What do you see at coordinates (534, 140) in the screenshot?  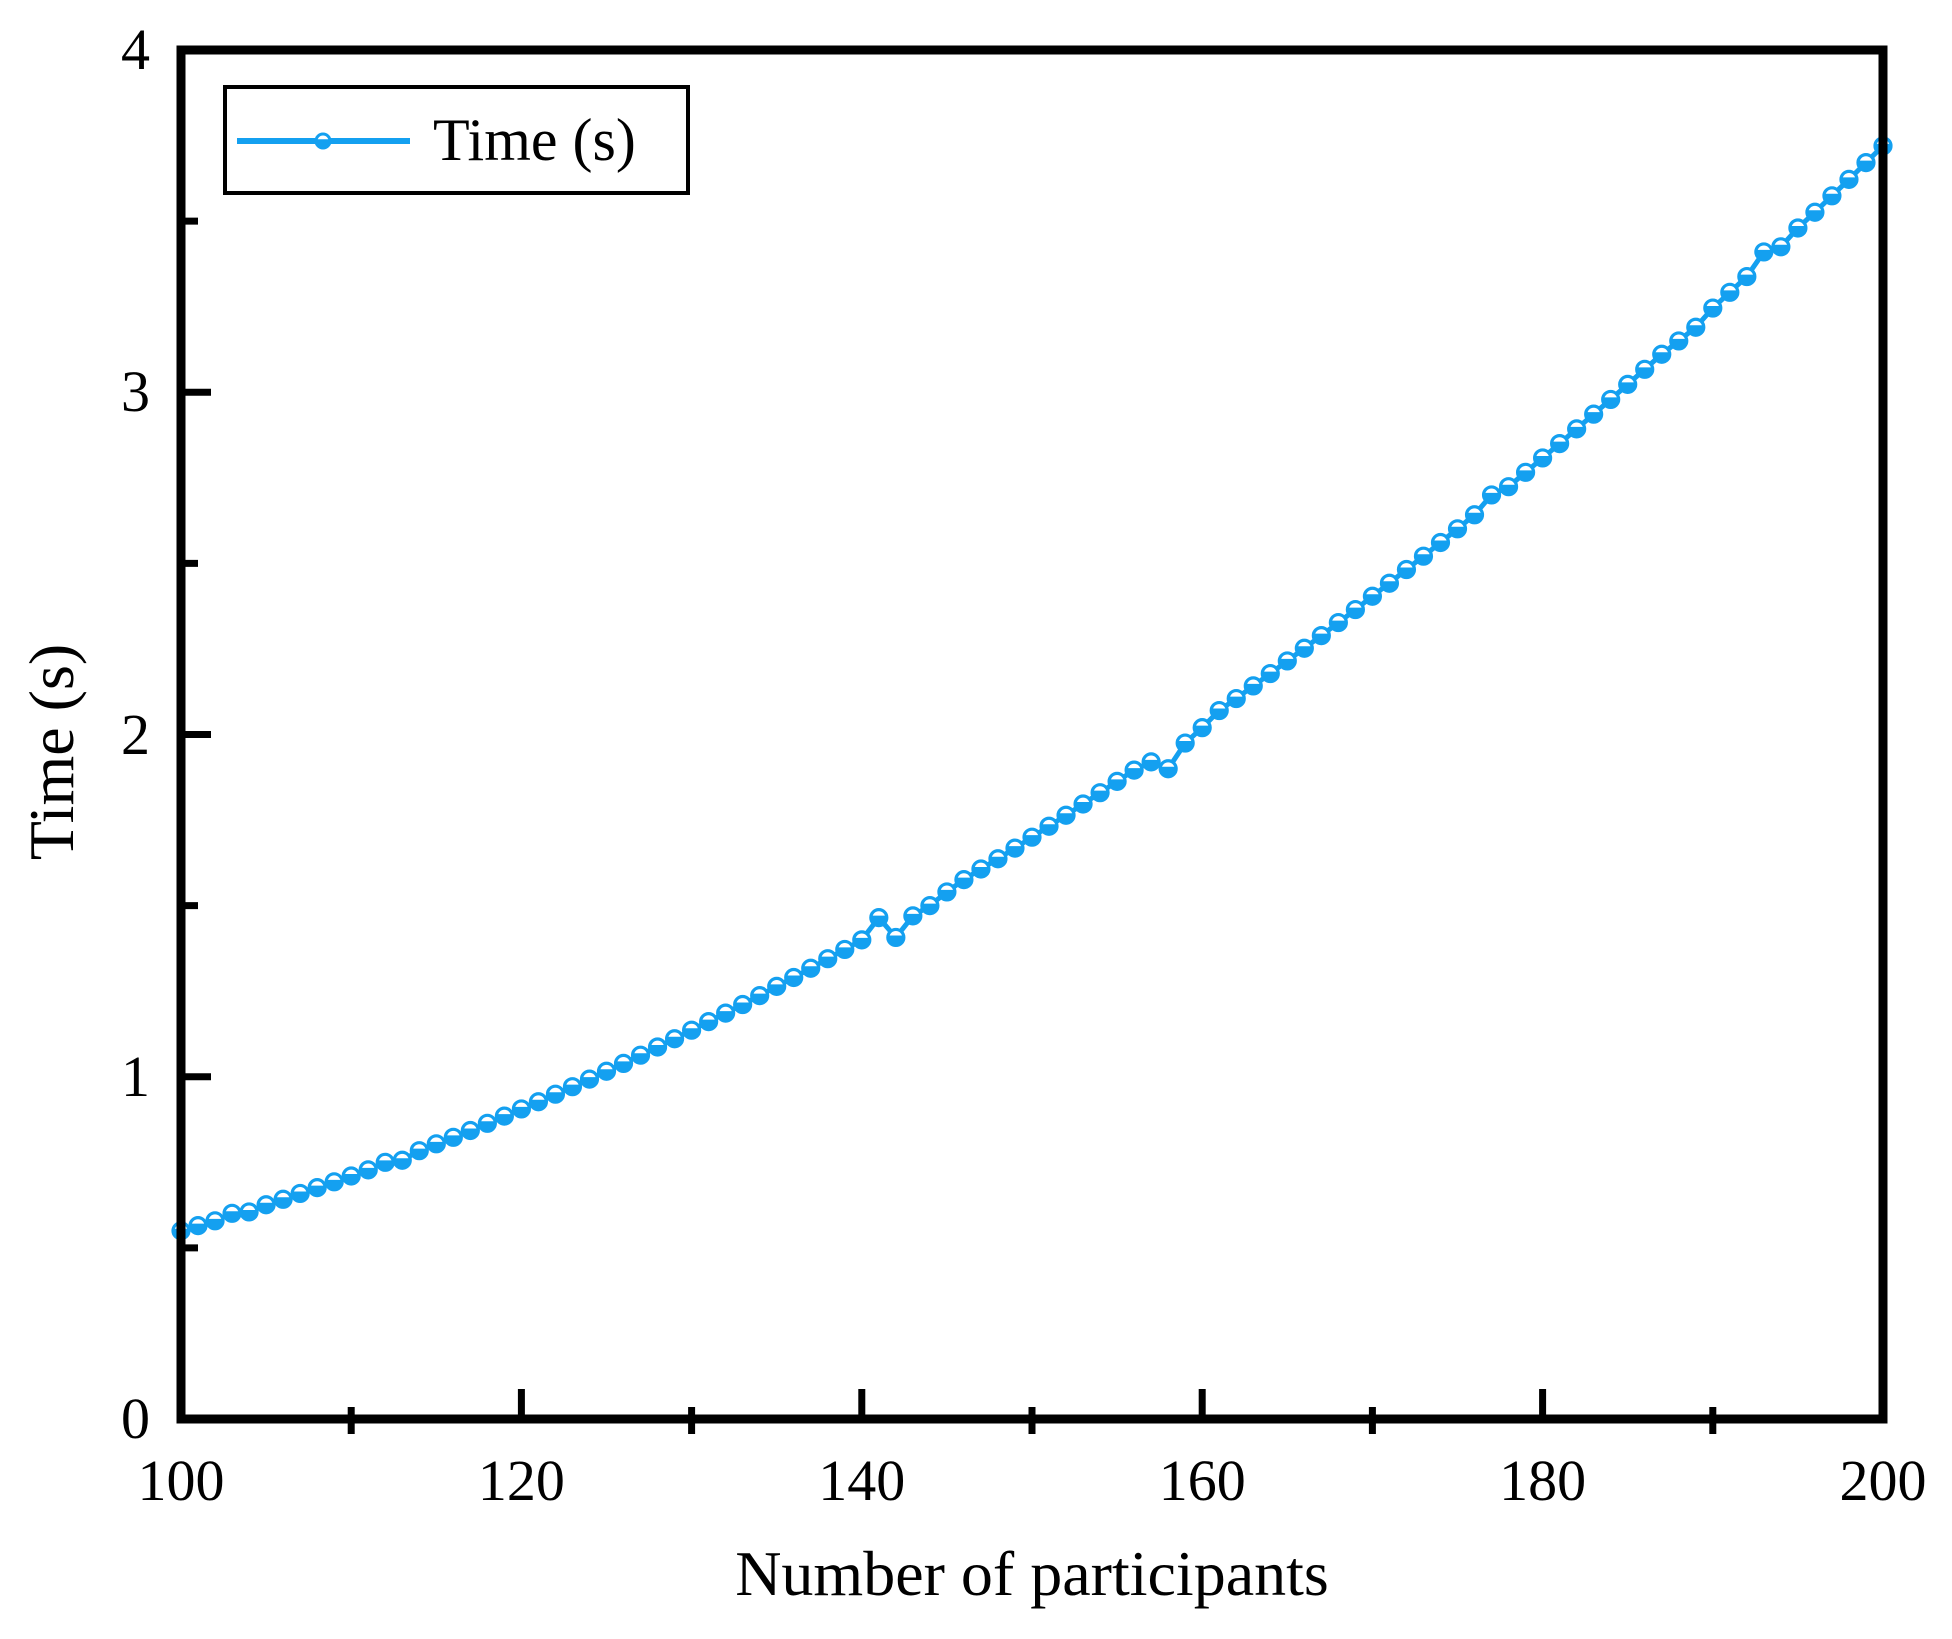 I see `legend-label: Time (s)` at bounding box center [534, 140].